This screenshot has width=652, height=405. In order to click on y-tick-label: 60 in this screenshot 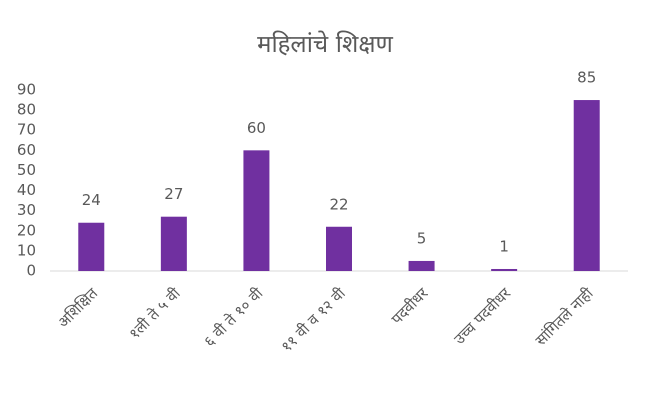, I will do `click(26, 150)`.